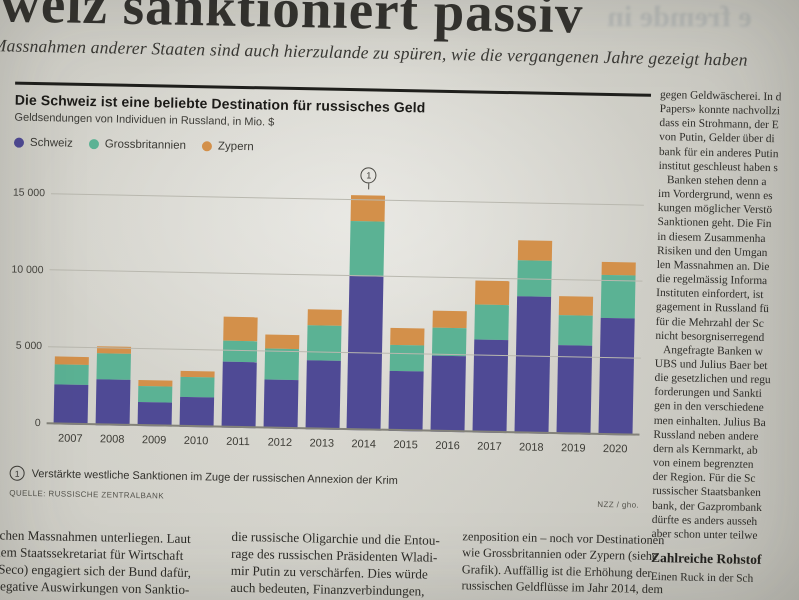 This screenshot has height=600, width=799. I want to click on stacked-bar-2015, so click(406, 379).